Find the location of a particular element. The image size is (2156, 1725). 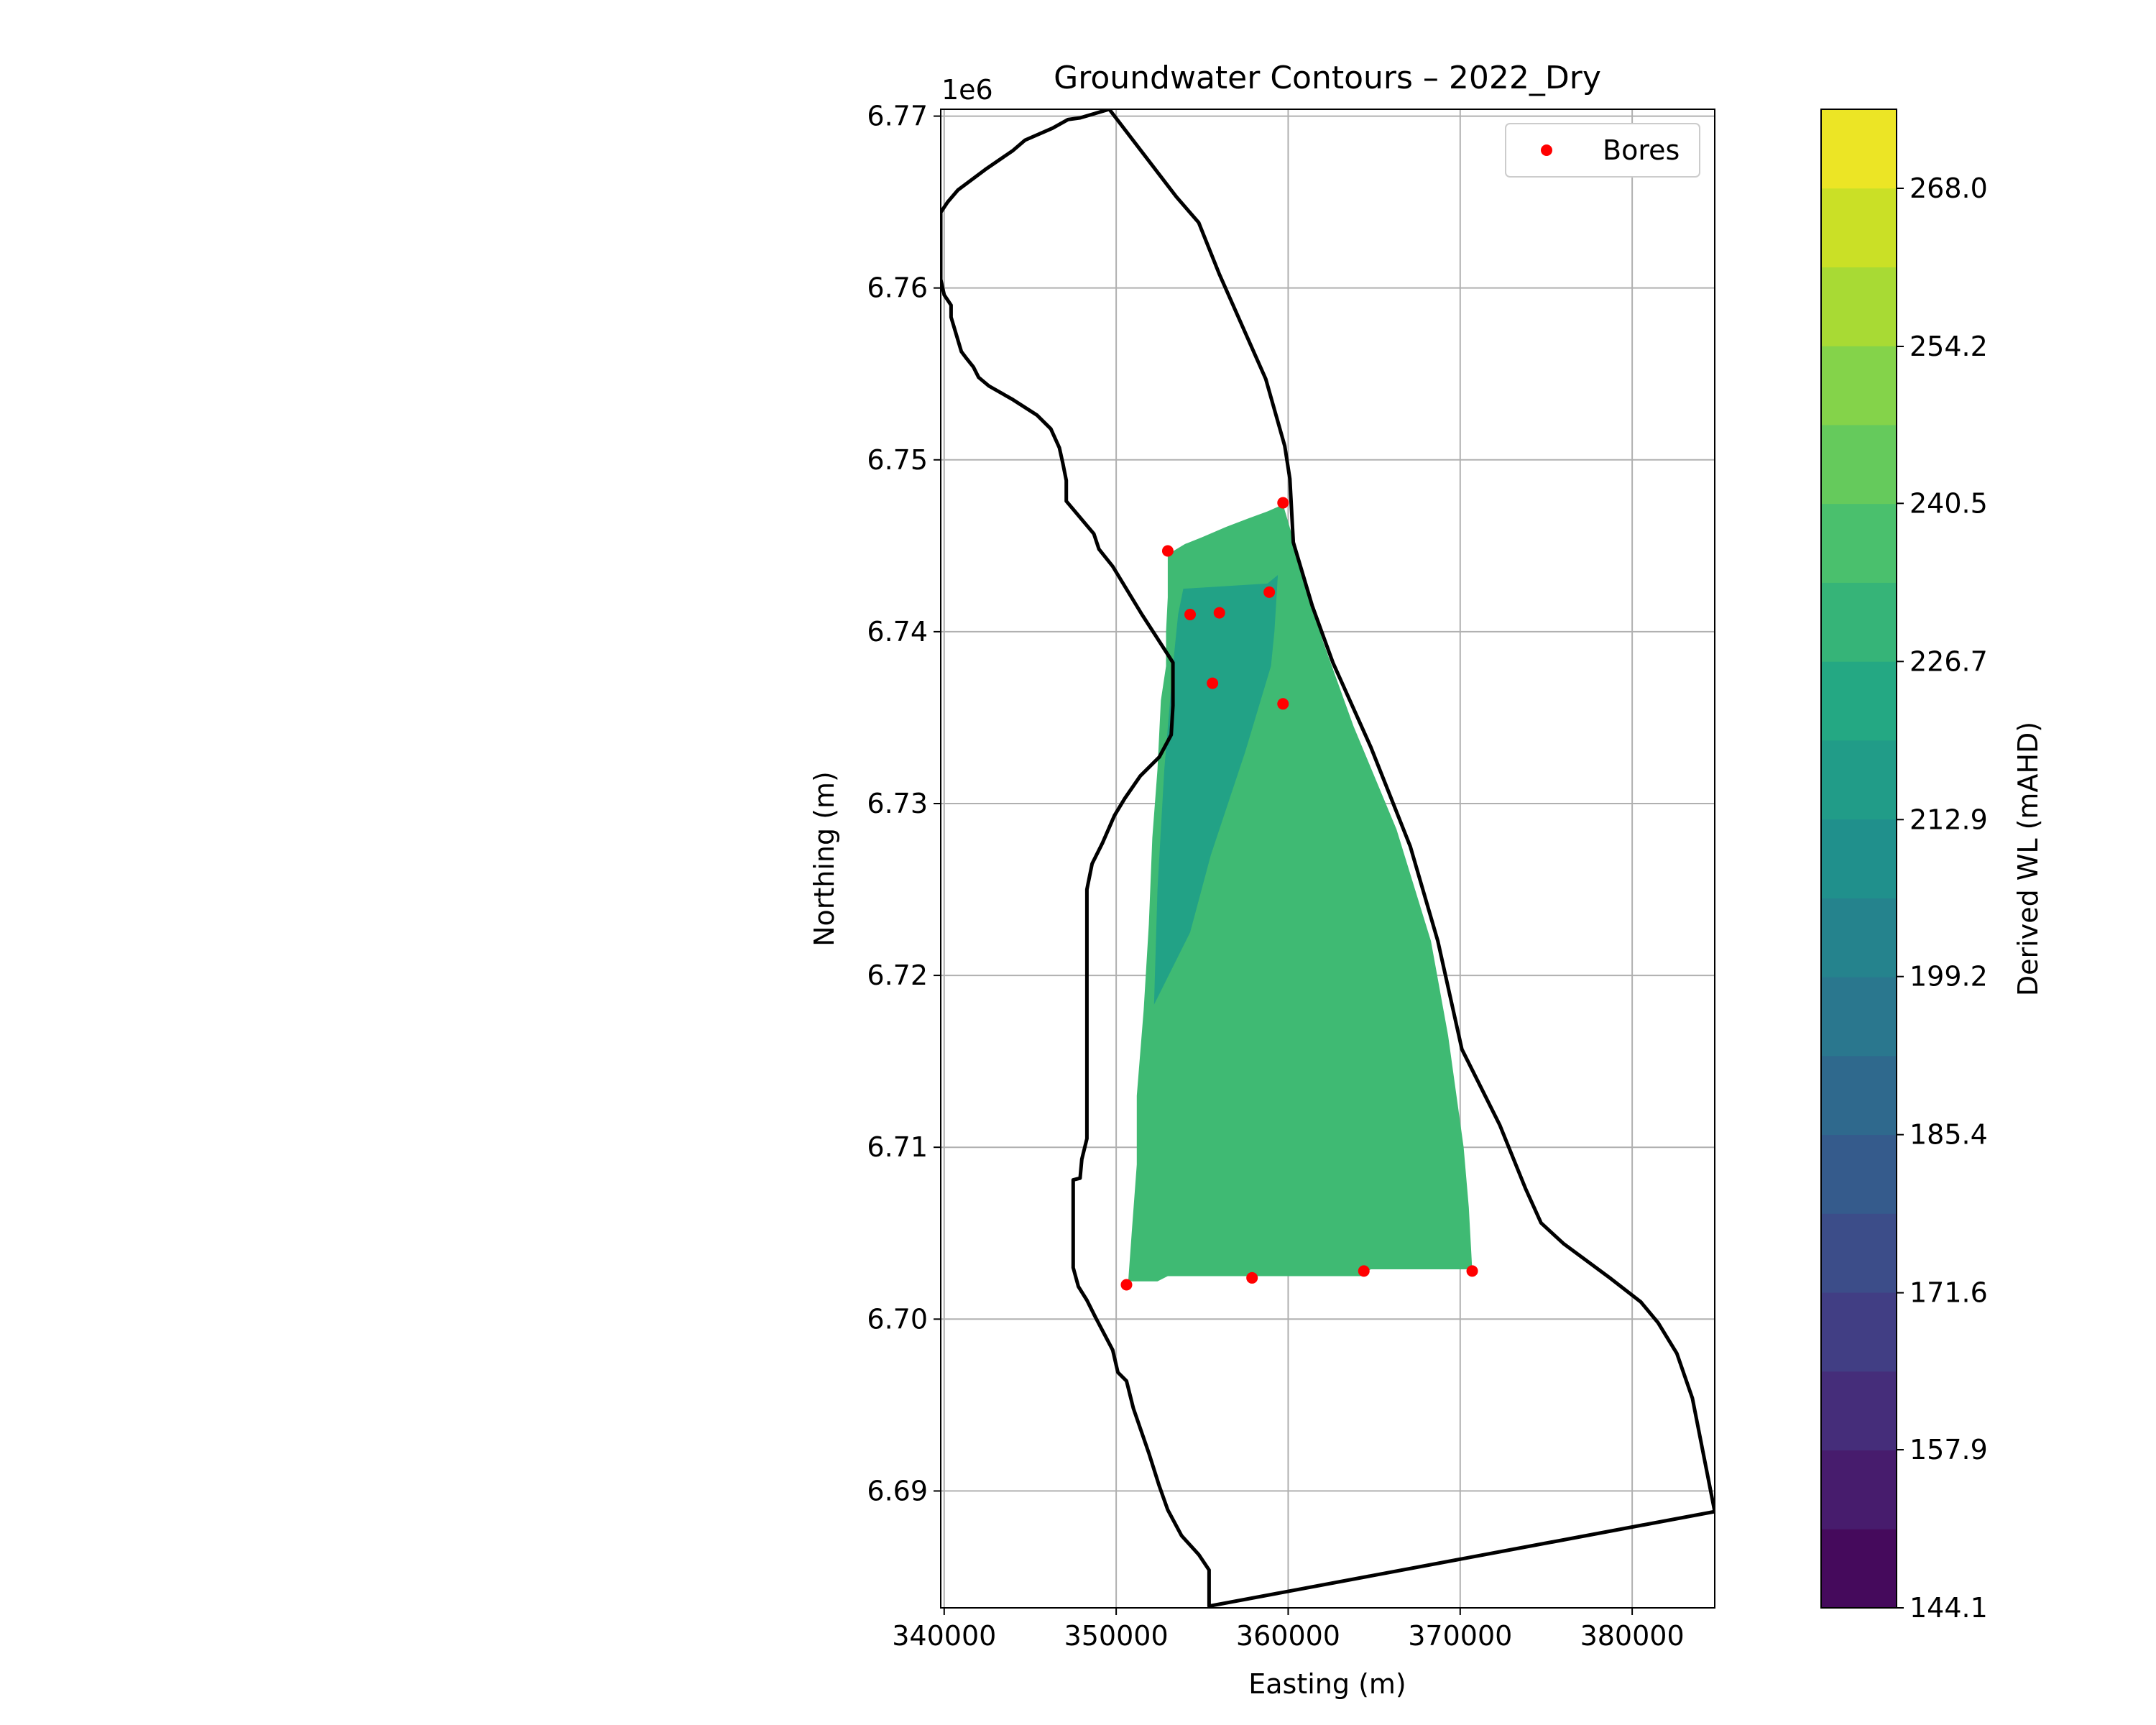

contour-fill-layer is located at coordinates (1300, 893).